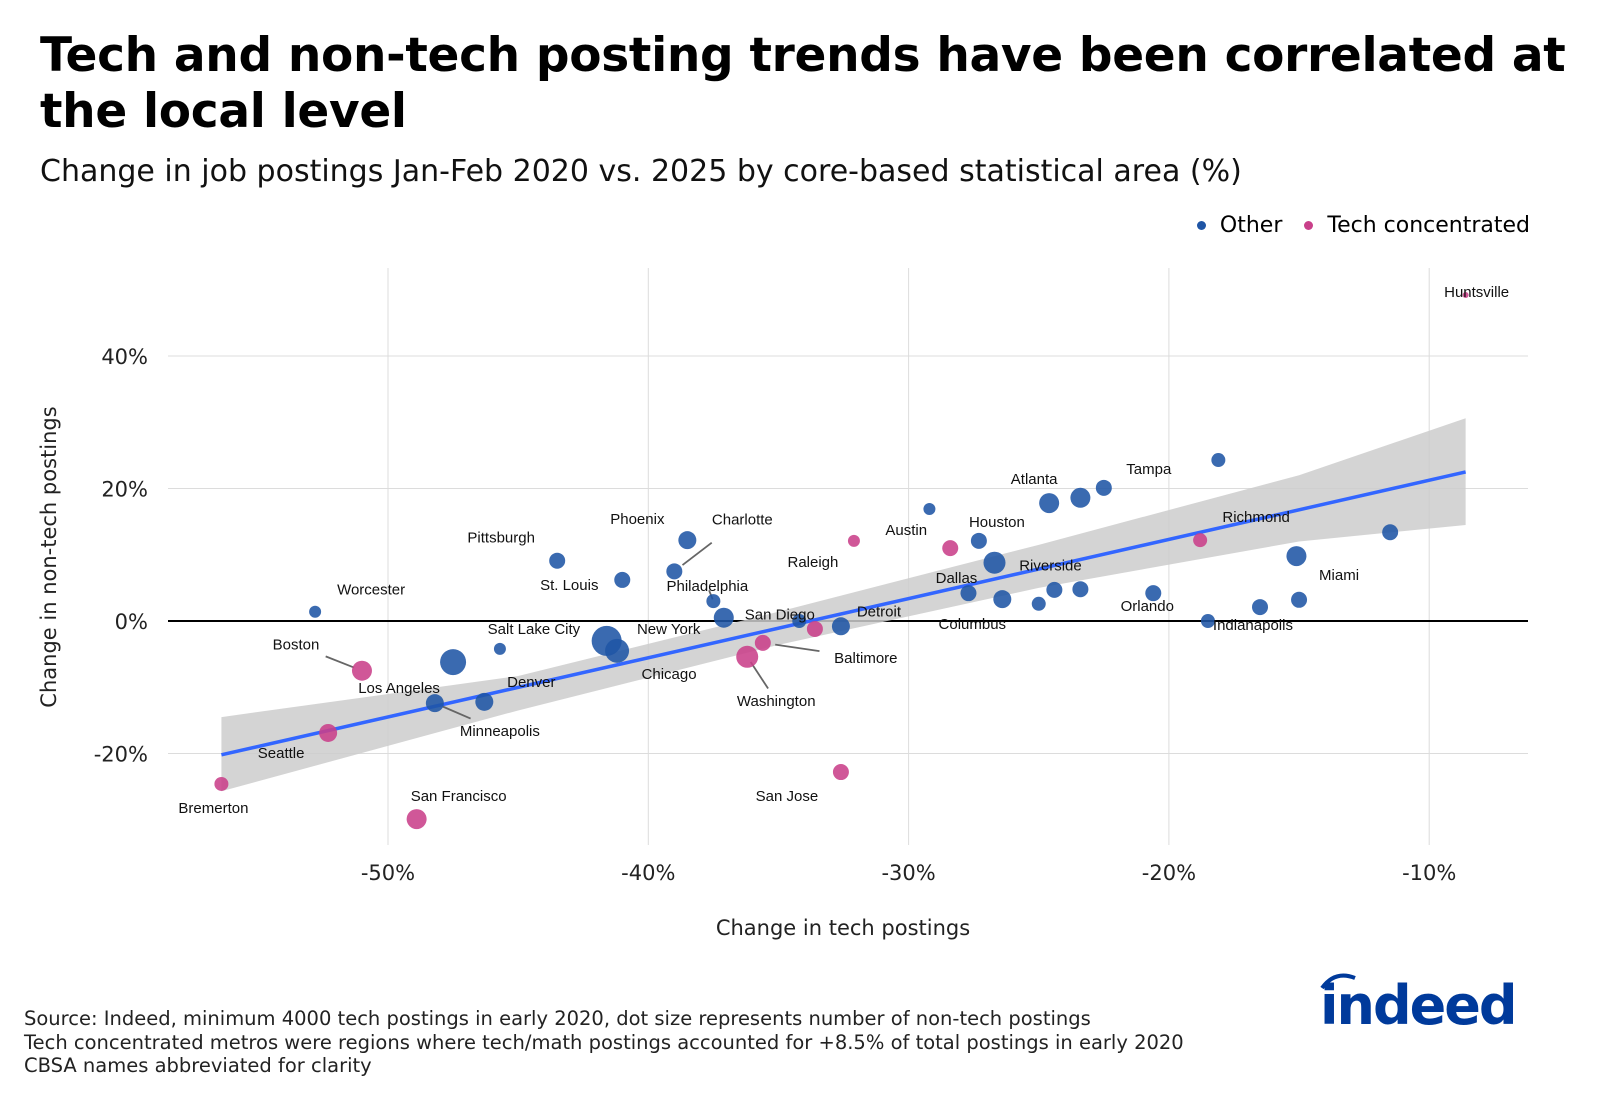  I want to click on point-label: Phoenix, so click(637, 519).